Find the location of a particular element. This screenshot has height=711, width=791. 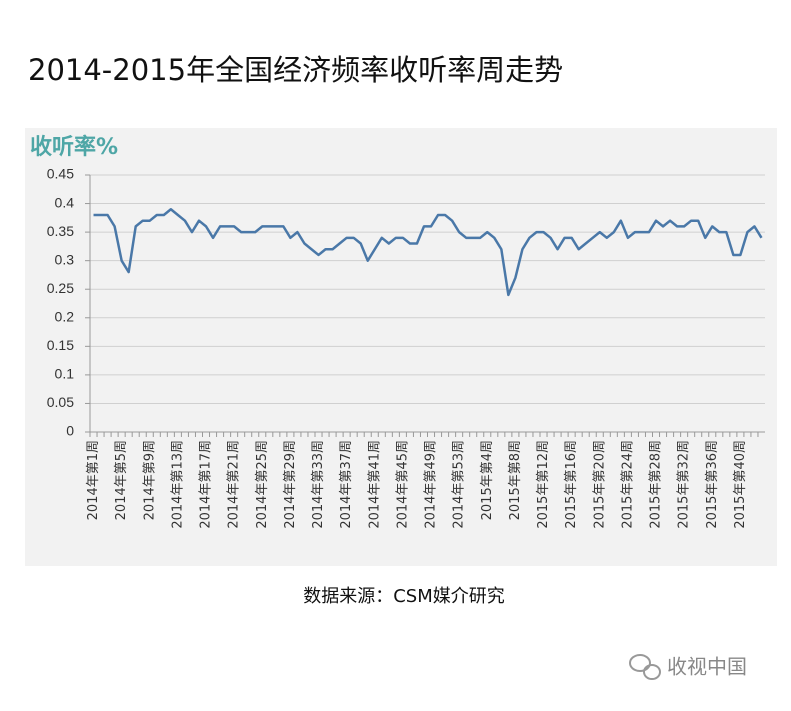

y-tick-label: 0.25 is located at coordinates (60, 288).